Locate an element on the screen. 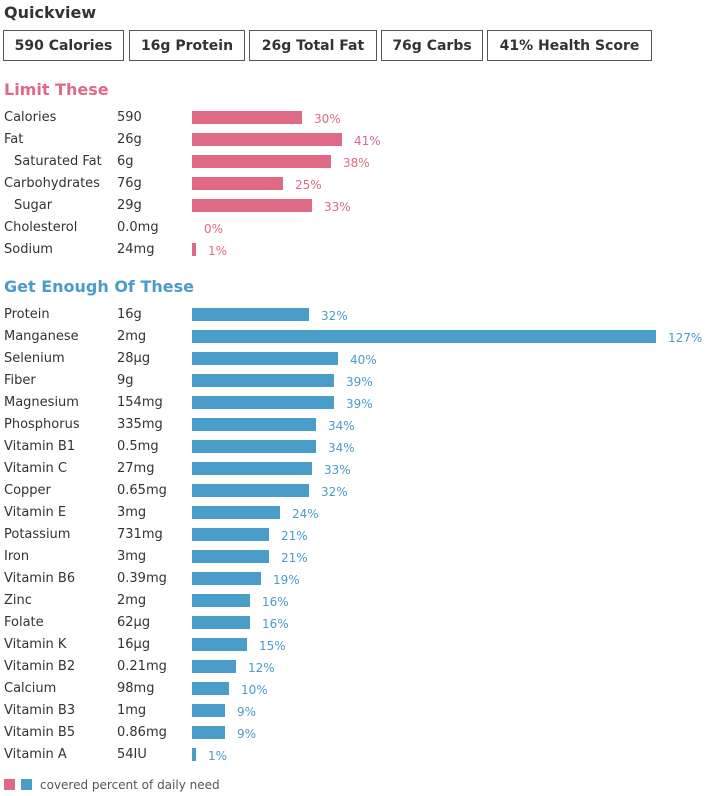 The image size is (710, 796). limit-row-sodium: Sodium 24mg 1% is located at coordinates (355, 250).